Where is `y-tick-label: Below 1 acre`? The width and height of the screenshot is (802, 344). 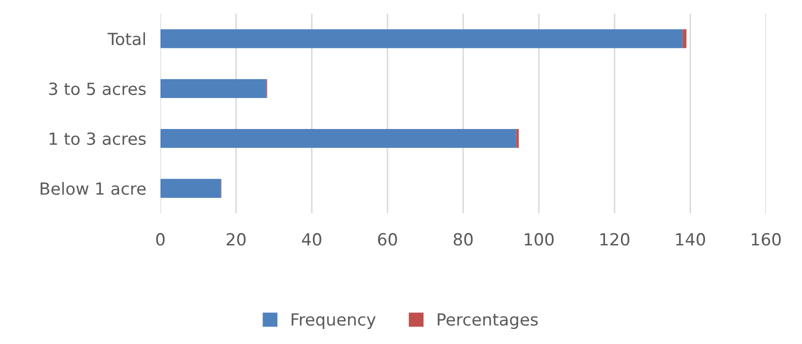 y-tick-label: Below 1 acre is located at coordinates (93, 188).